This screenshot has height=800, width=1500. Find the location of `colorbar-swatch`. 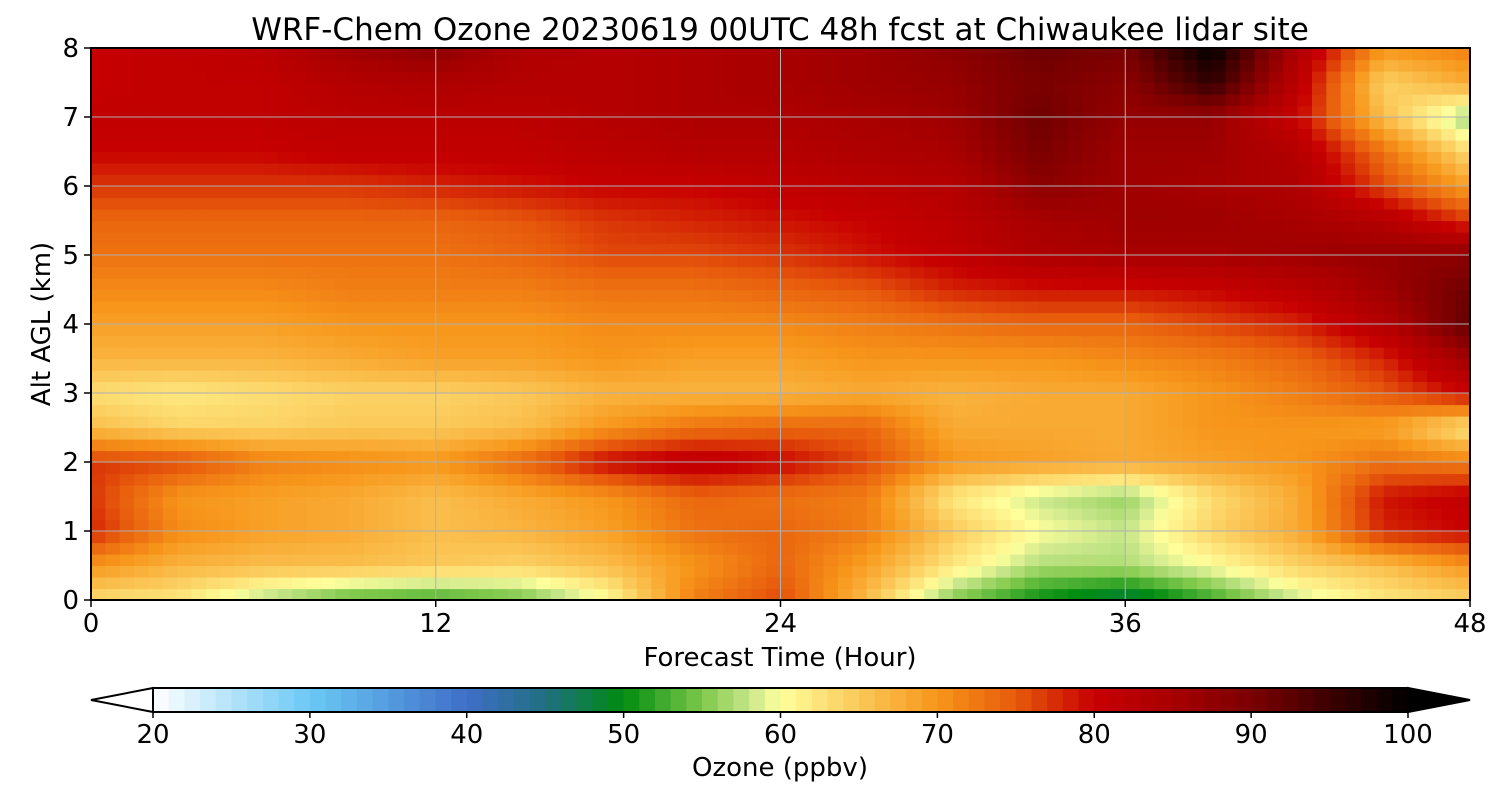

colorbar-swatch is located at coordinates (1133, 700).